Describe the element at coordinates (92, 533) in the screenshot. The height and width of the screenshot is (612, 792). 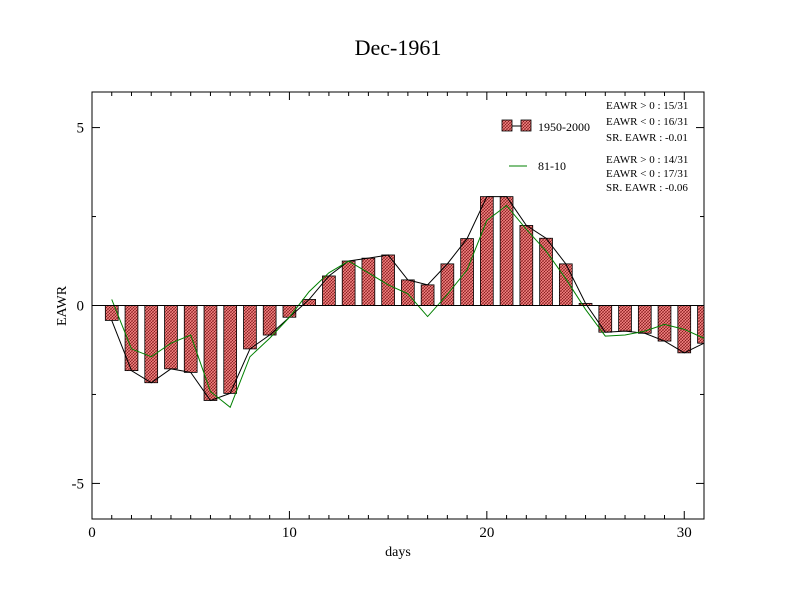
I see `x-tick-label: 0` at that location.